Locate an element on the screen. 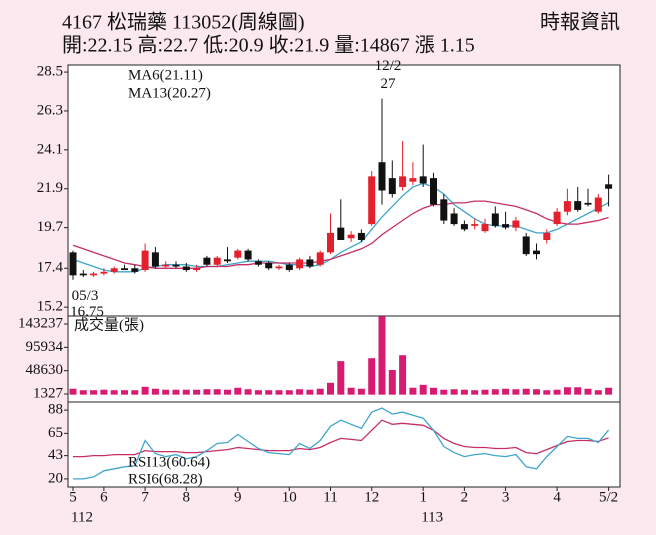 This screenshot has height=535, width=656. y-tick-label: 28.5 is located at coordinates (50, 72).